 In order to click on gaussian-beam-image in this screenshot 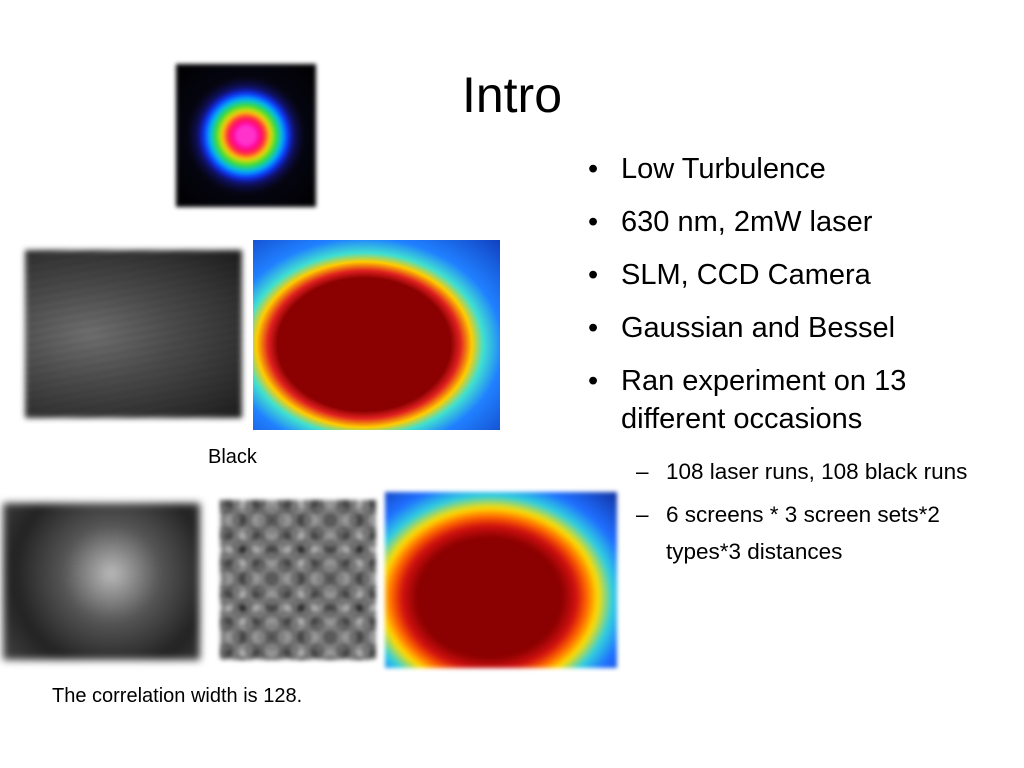, I will do `click(246, 135)`.